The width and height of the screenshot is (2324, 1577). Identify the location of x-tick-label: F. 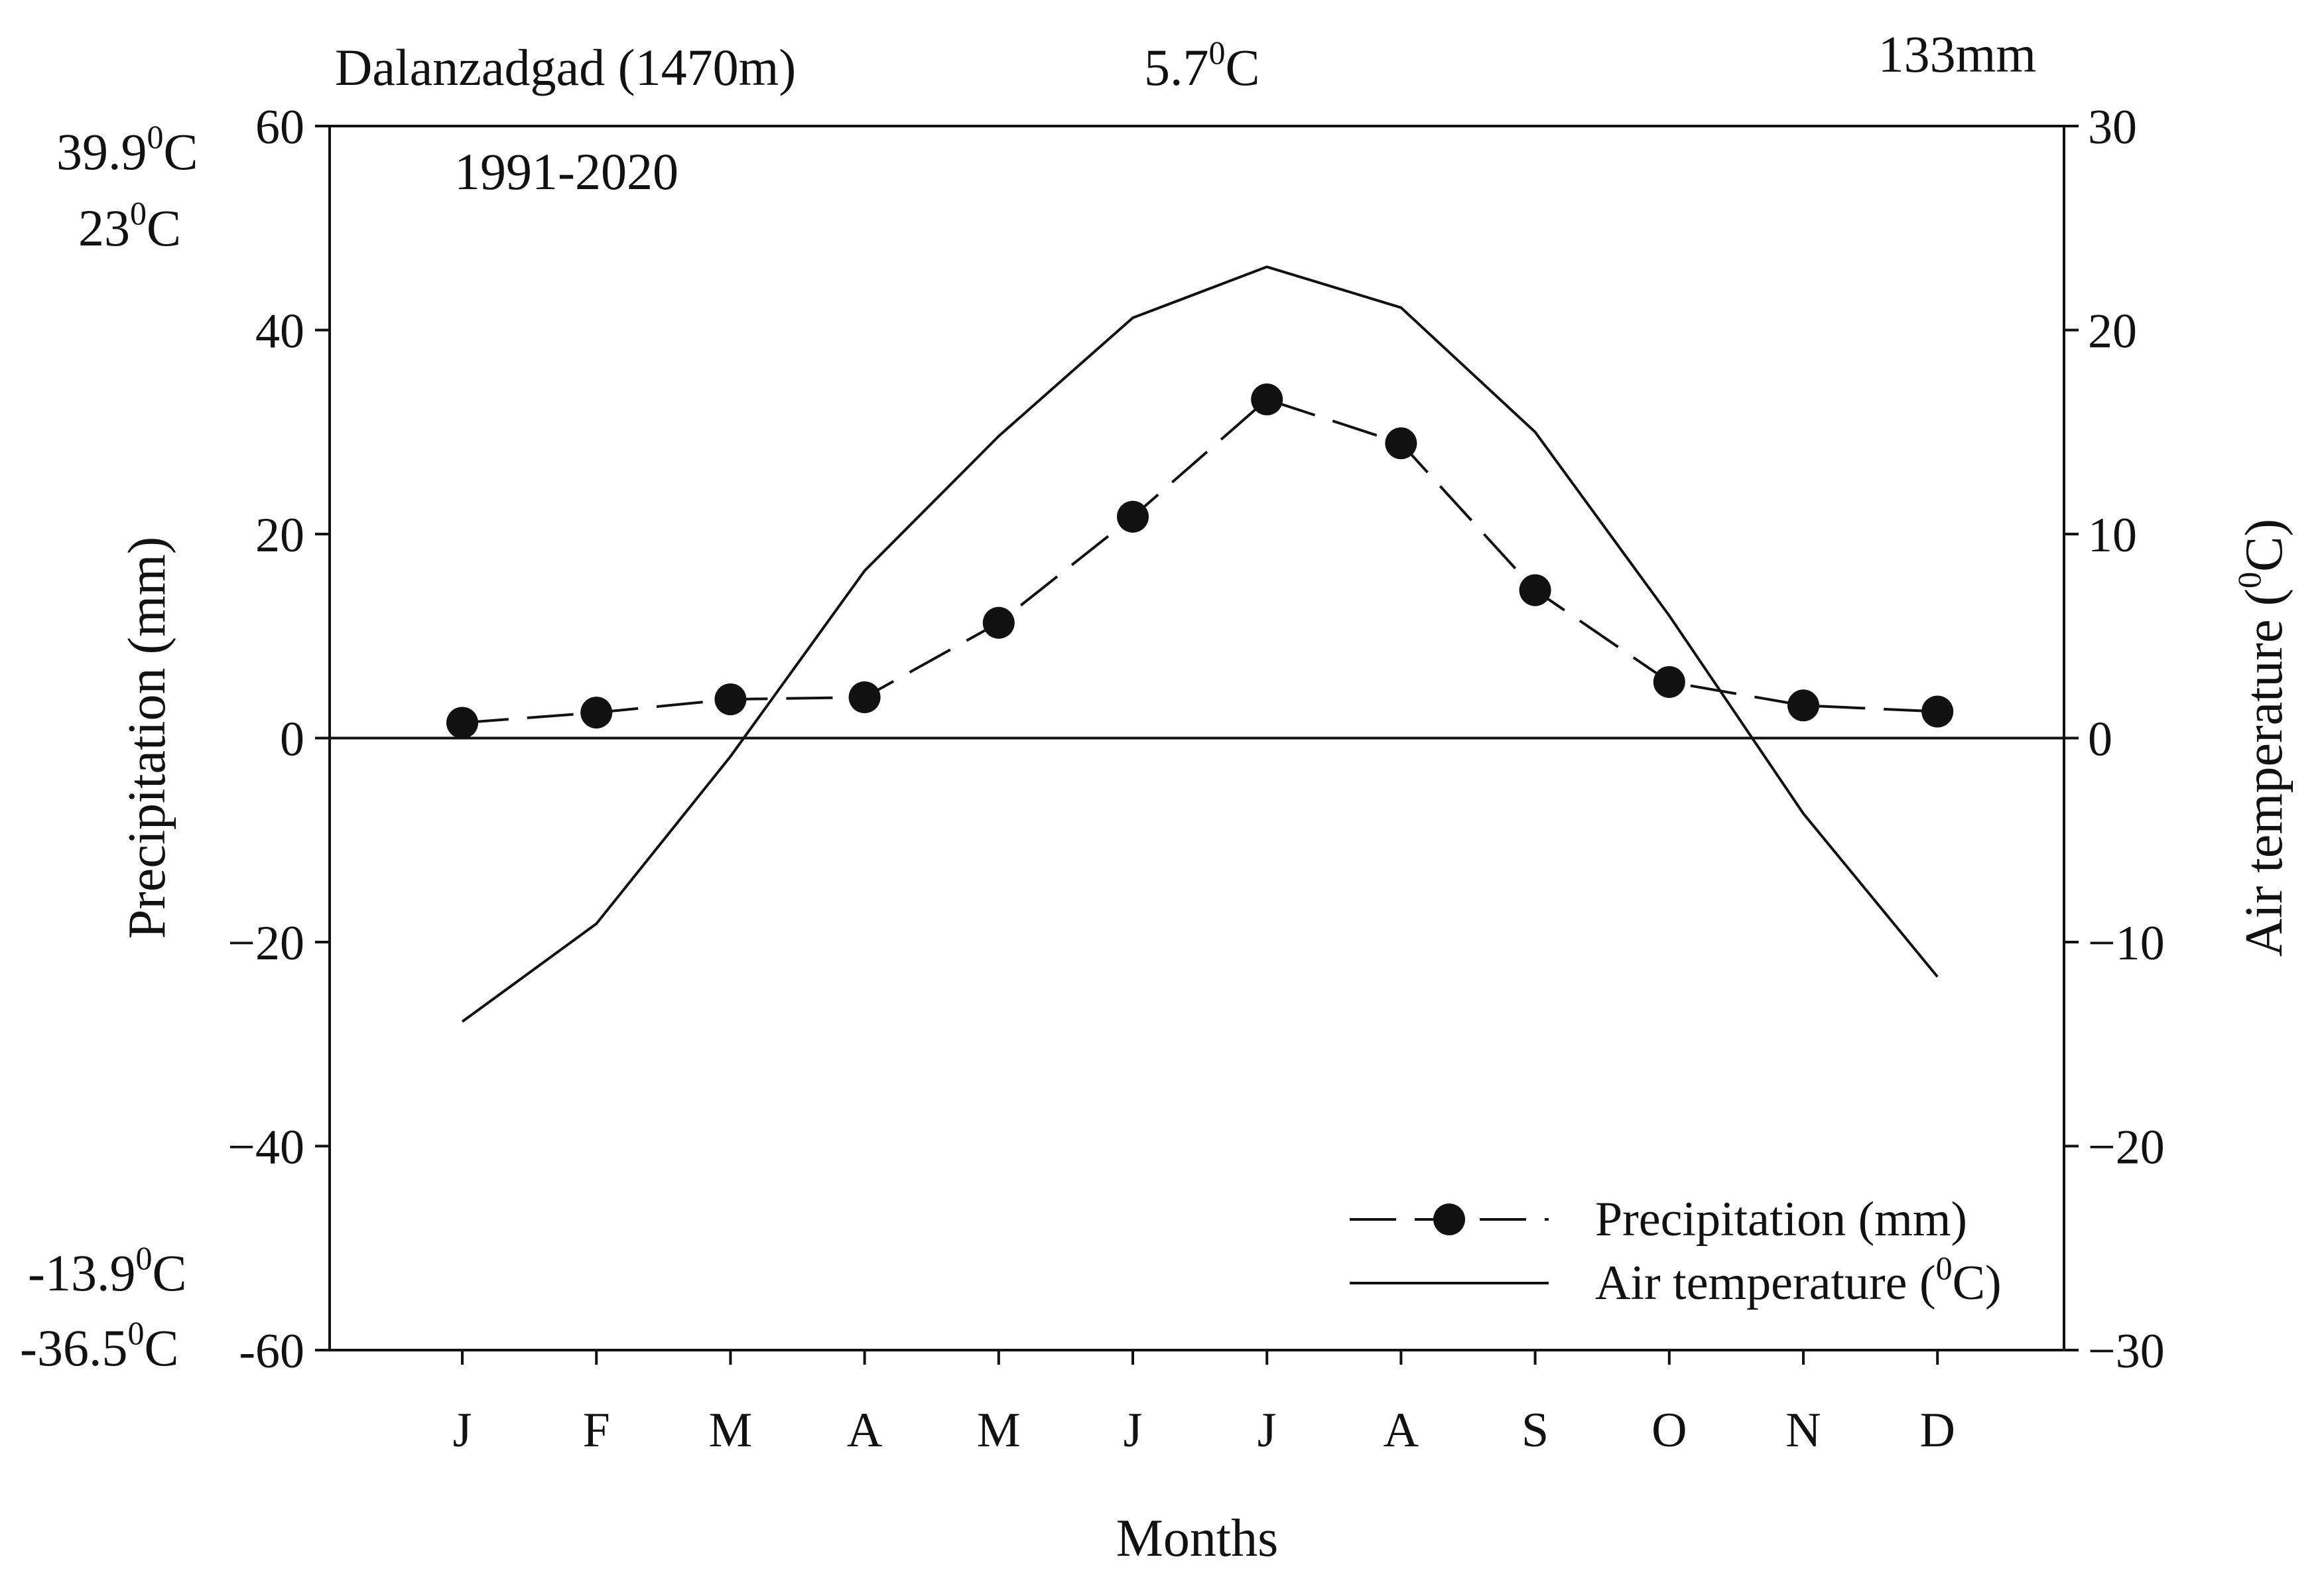
(596, 1430).